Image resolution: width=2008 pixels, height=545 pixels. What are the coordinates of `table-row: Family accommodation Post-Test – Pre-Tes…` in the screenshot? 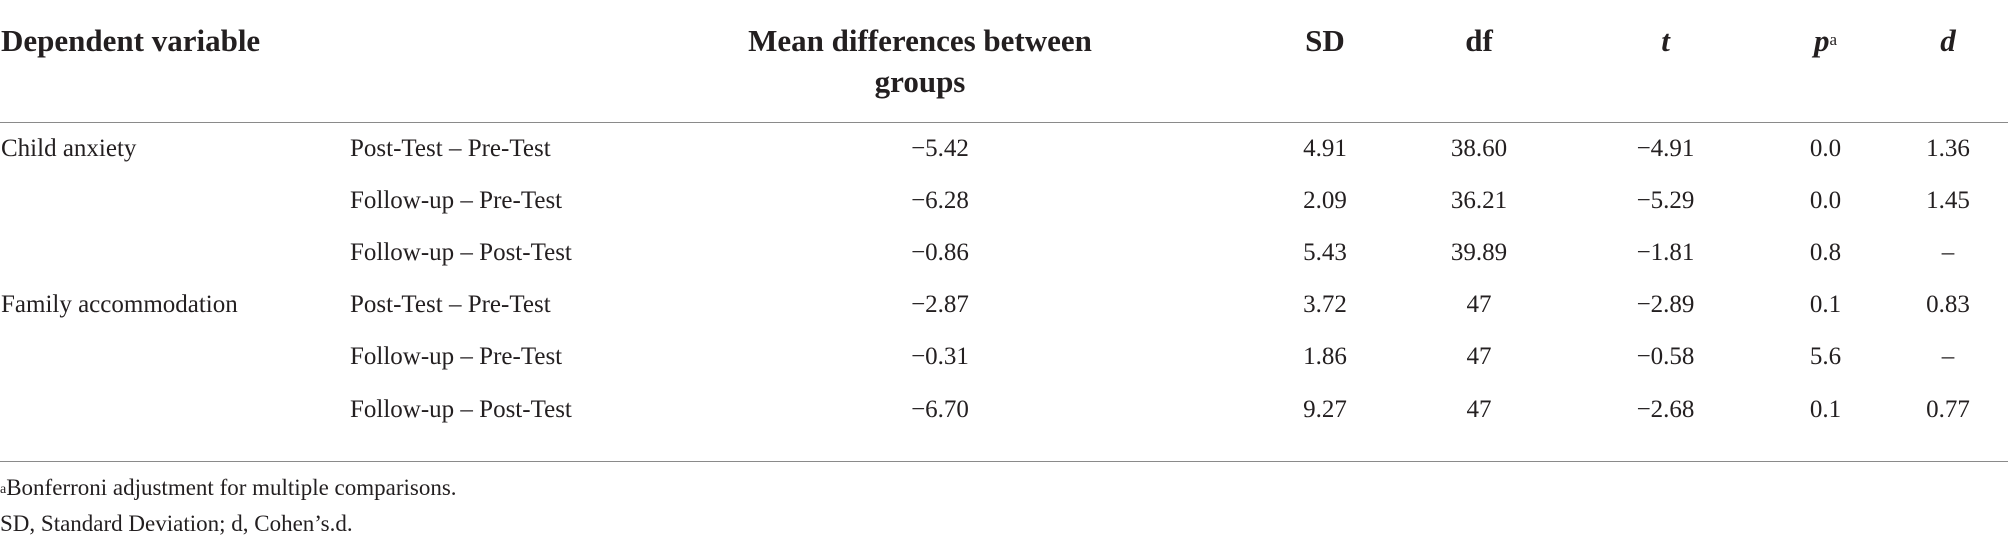 It's located at (1004, 305).